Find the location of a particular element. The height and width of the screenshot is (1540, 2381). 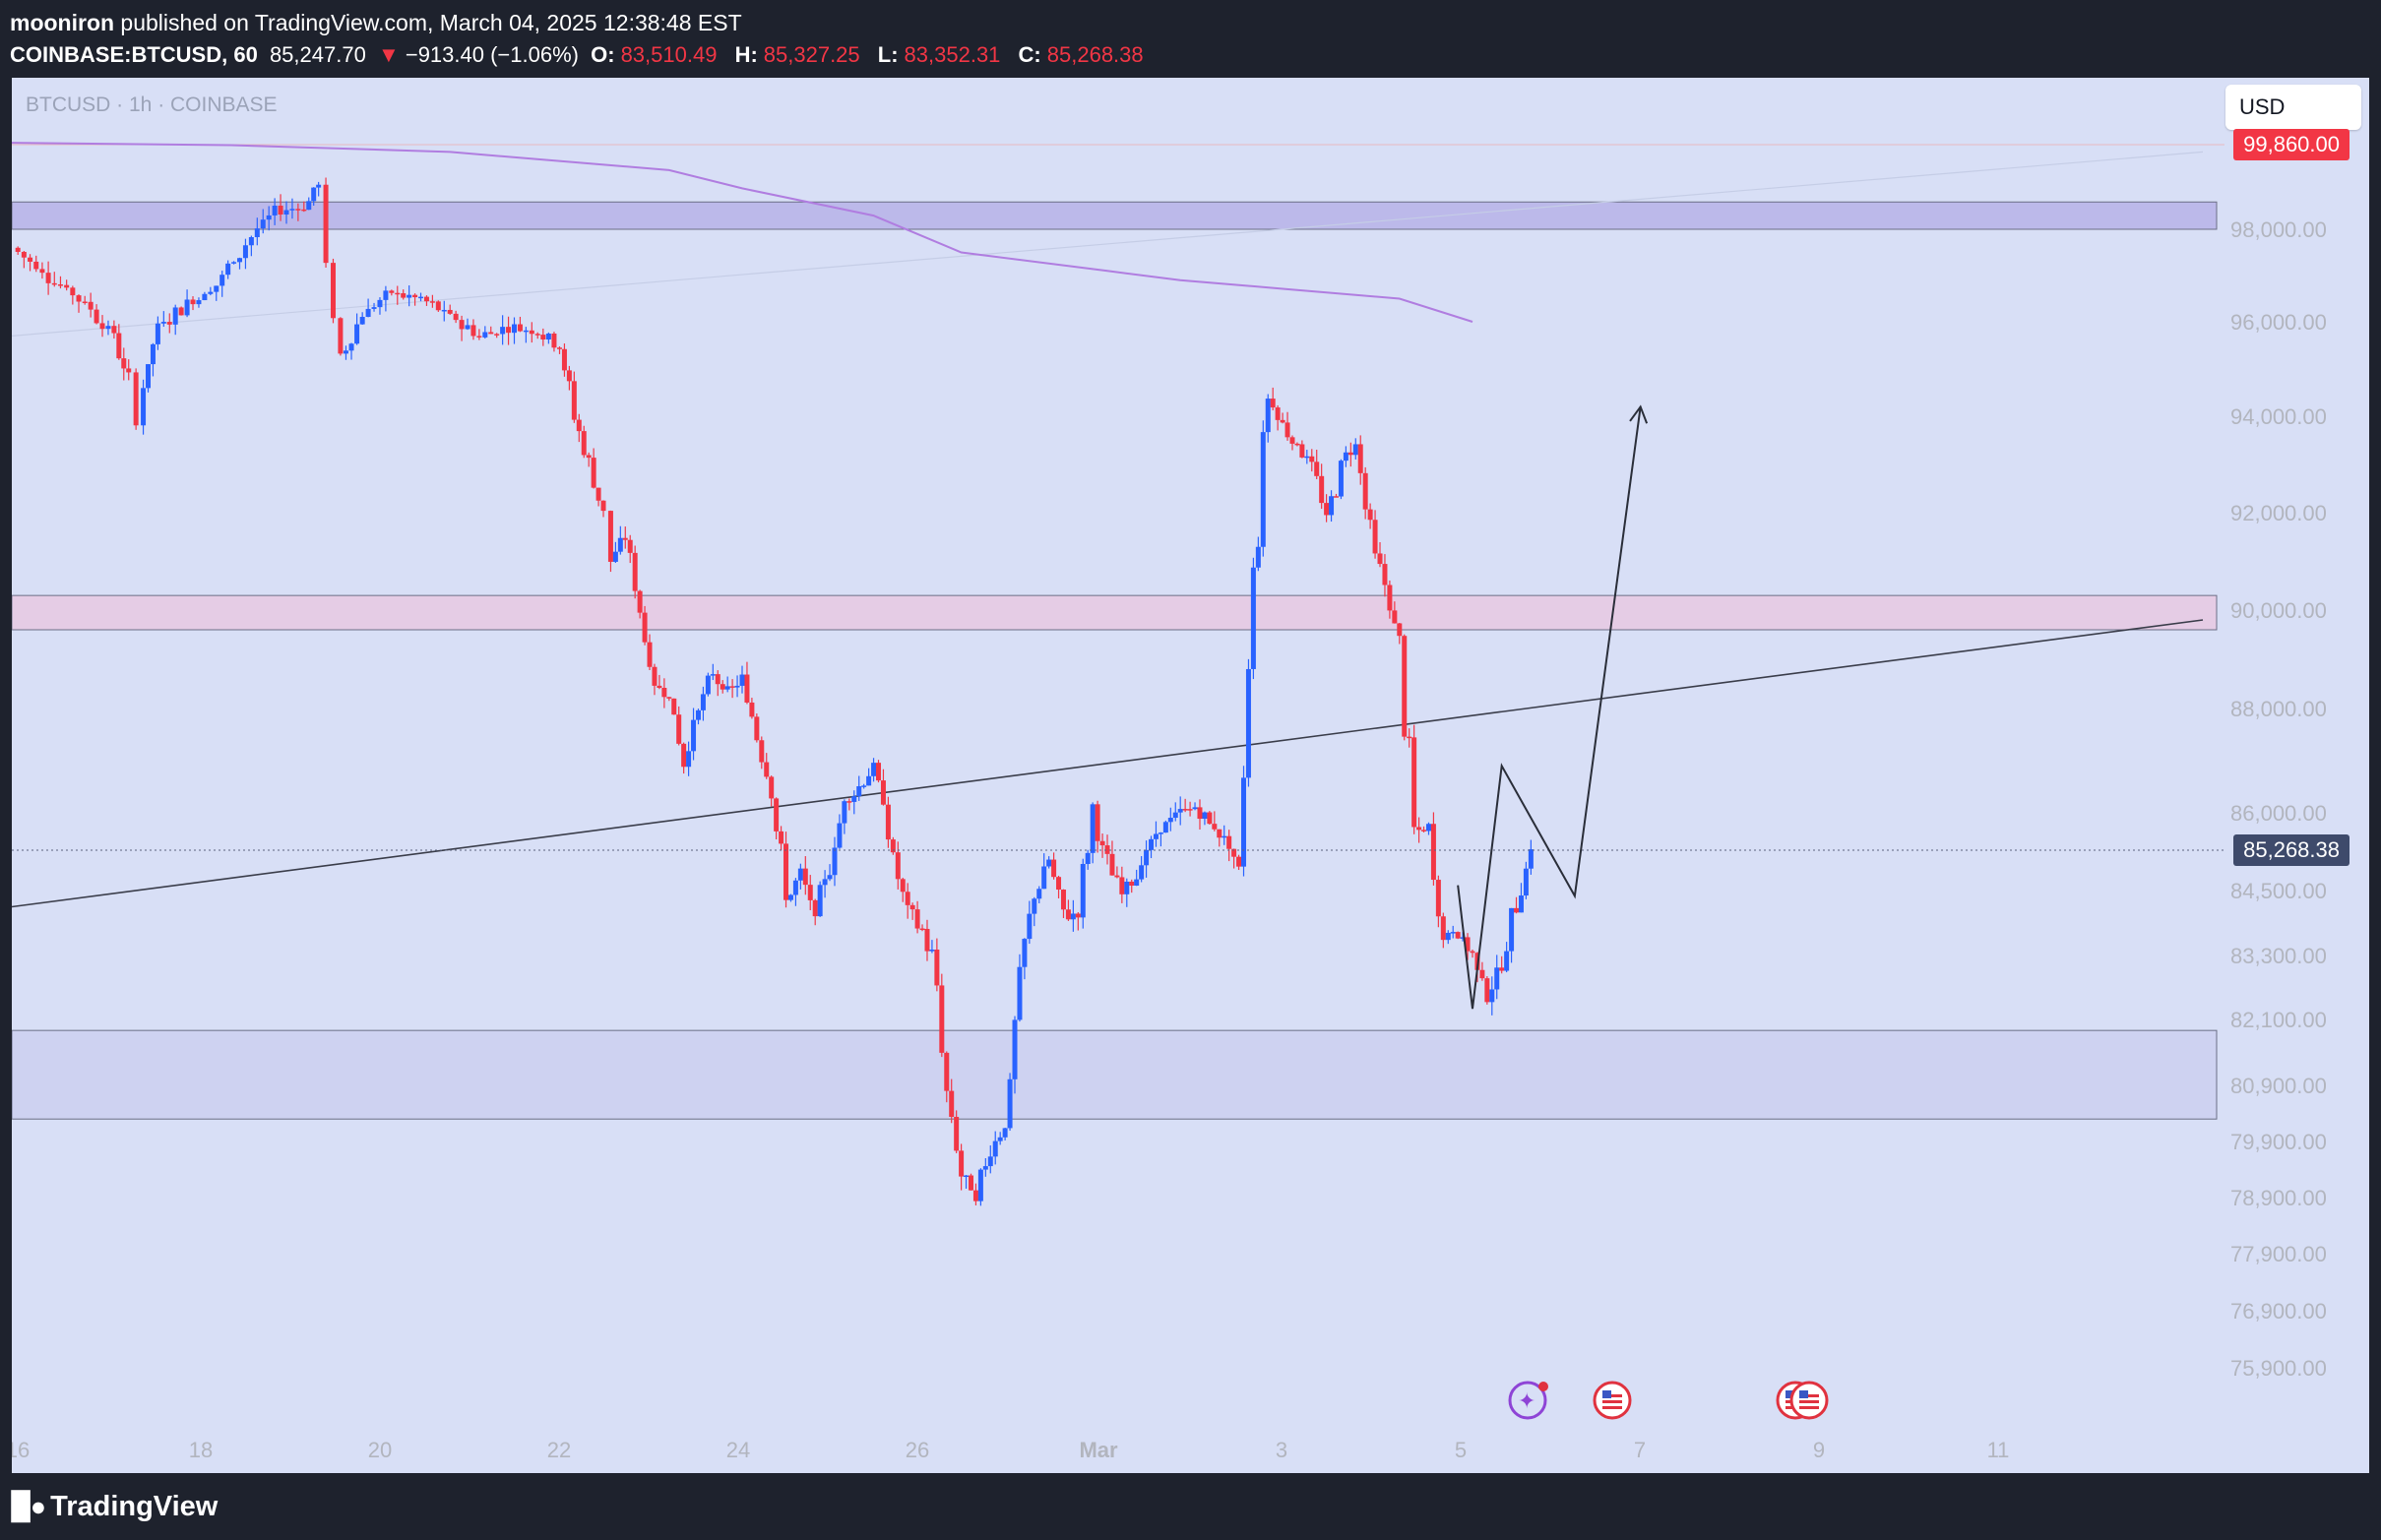

y-axis-label: 82,100.00 is located at coordinates (2278, 1020).